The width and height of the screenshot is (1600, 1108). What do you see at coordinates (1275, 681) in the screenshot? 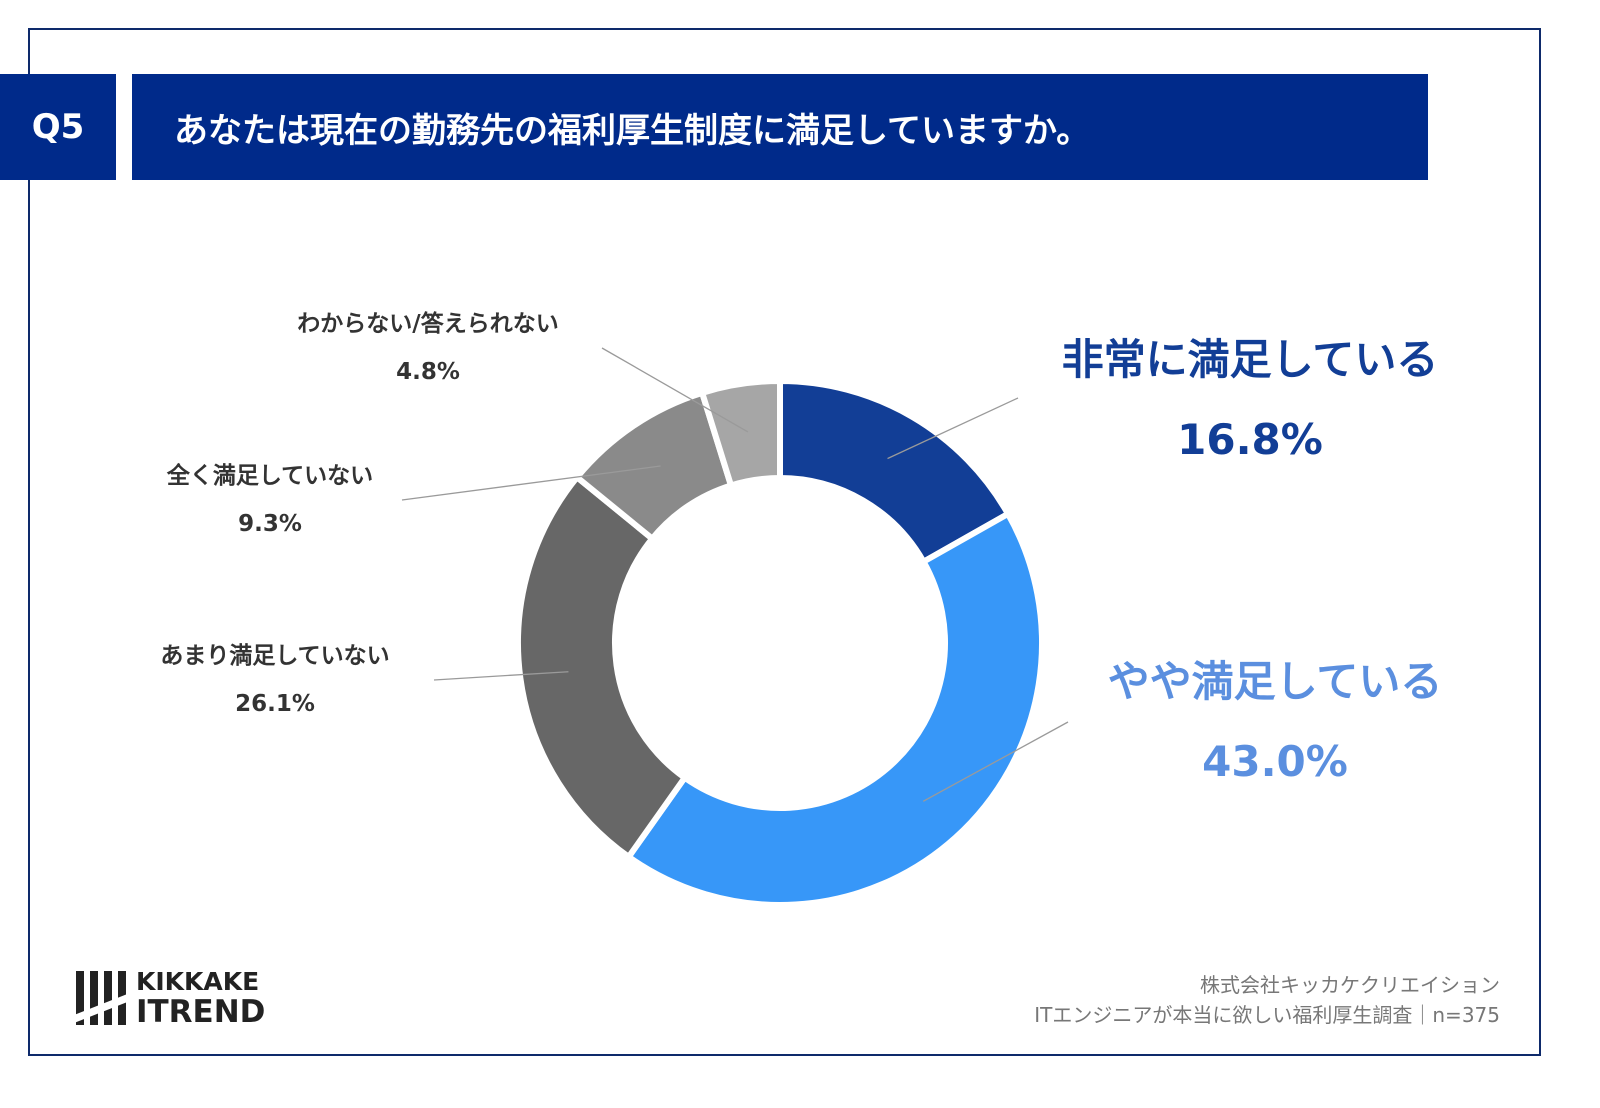
I see `slice-name: やや満足している` at bounding box center [1275, 681].